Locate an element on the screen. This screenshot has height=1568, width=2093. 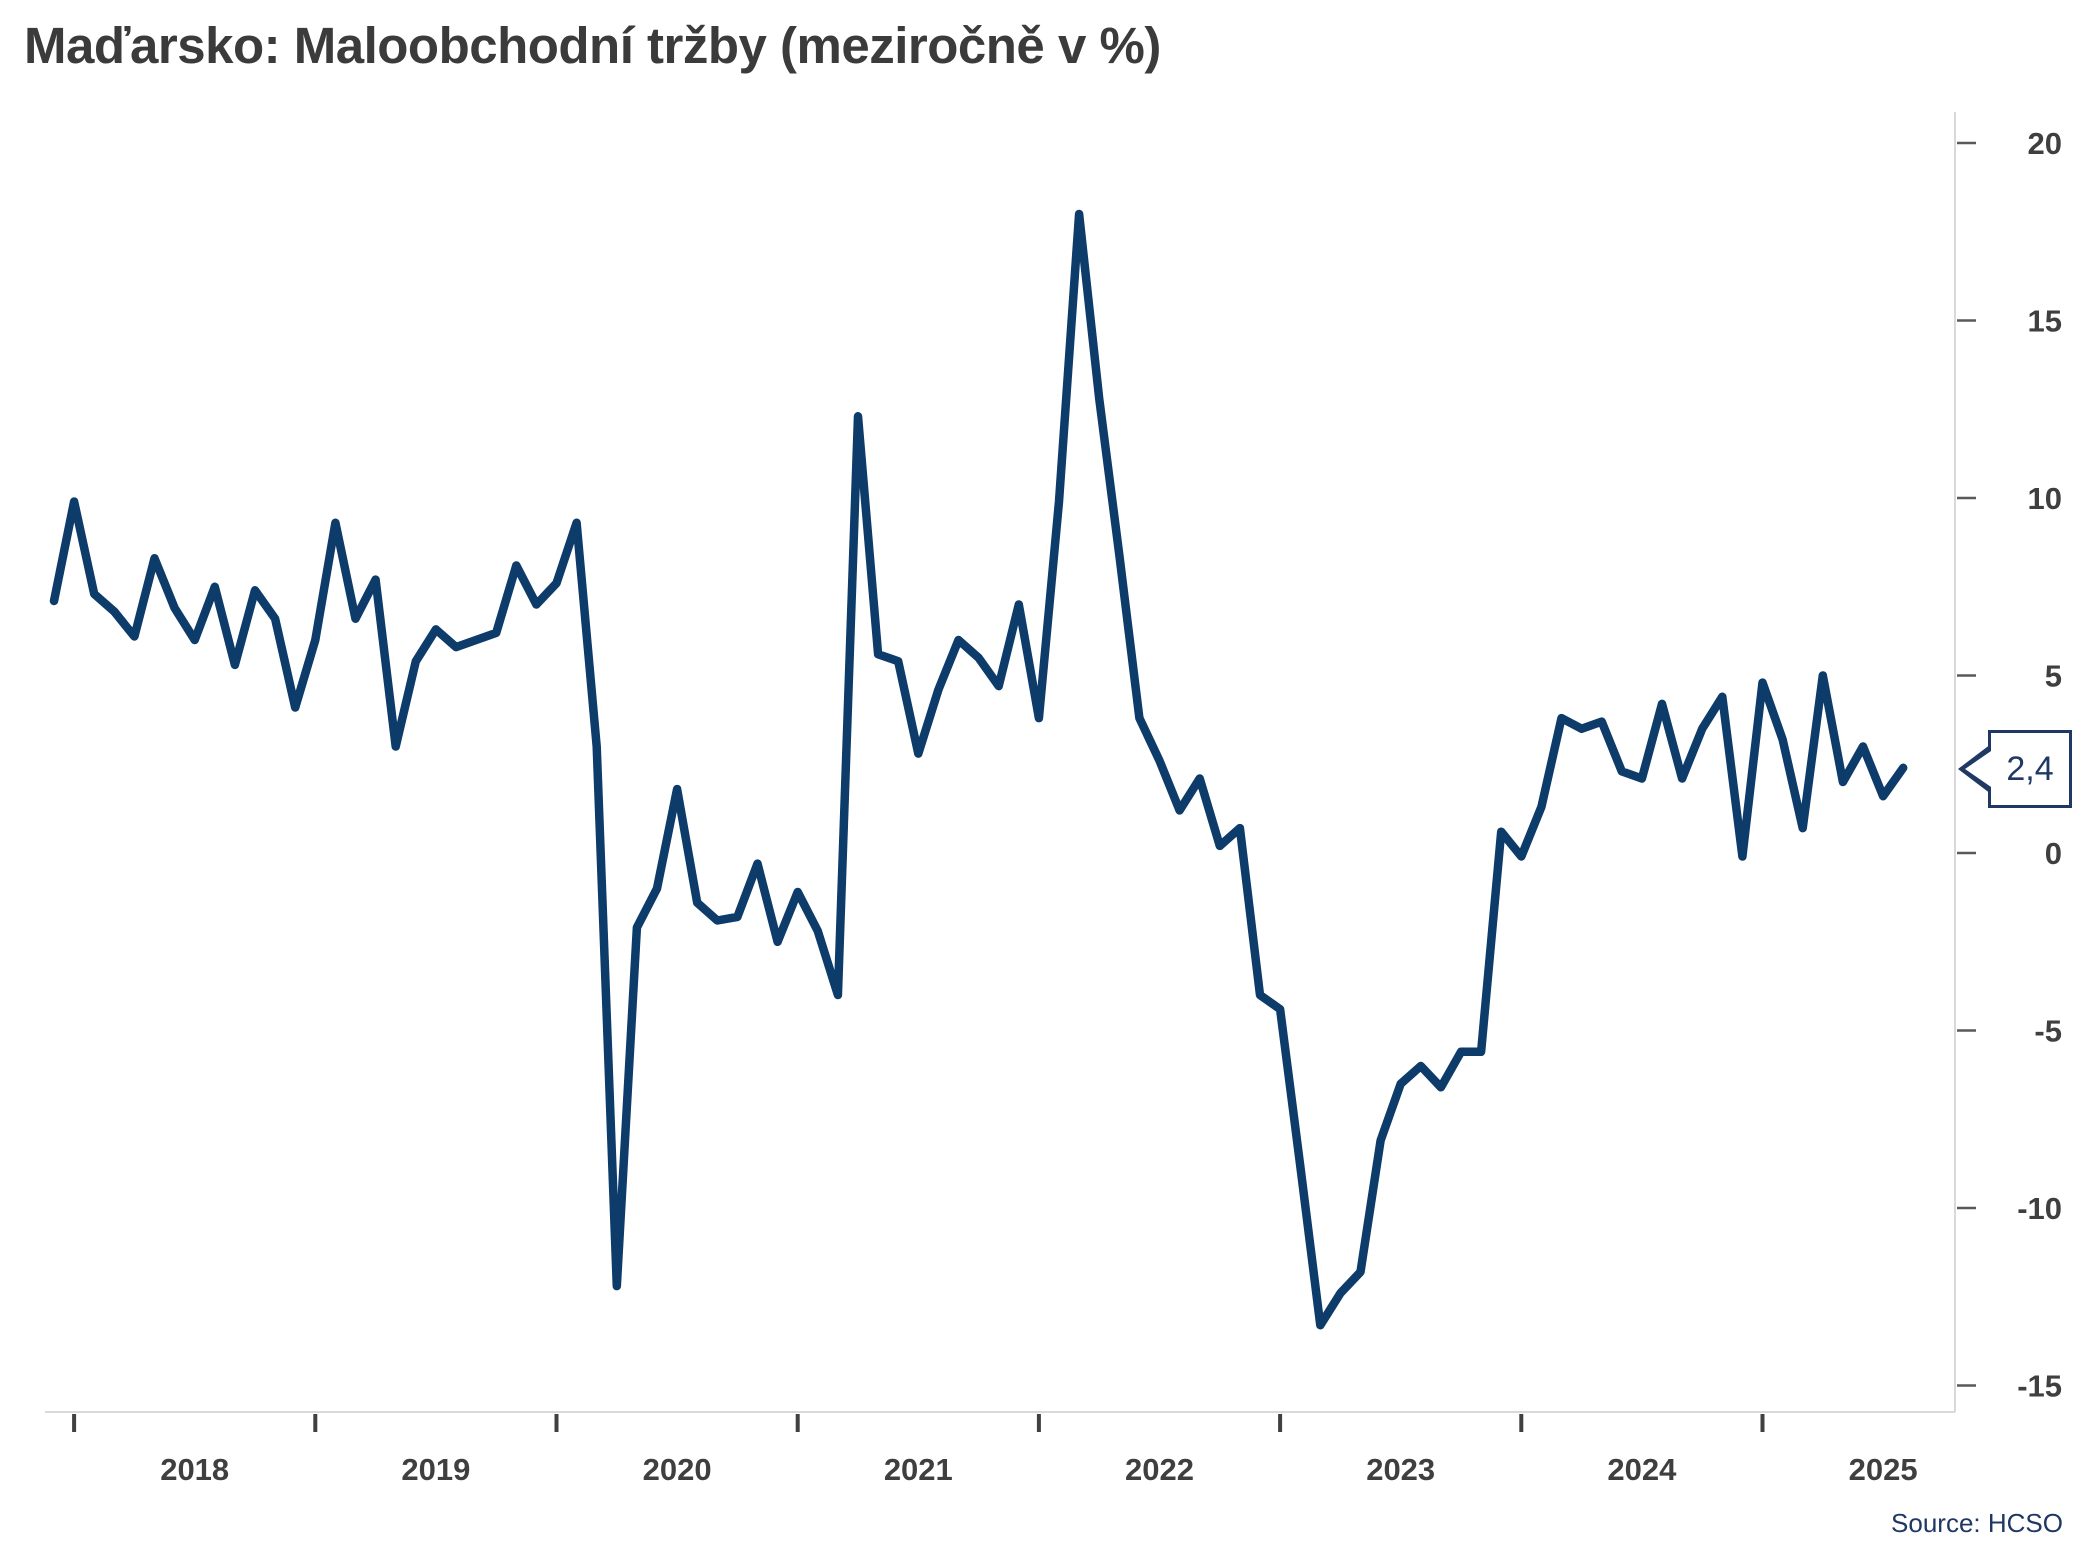
x-tick-label: 2020 is located at coordinates (677, 1469).